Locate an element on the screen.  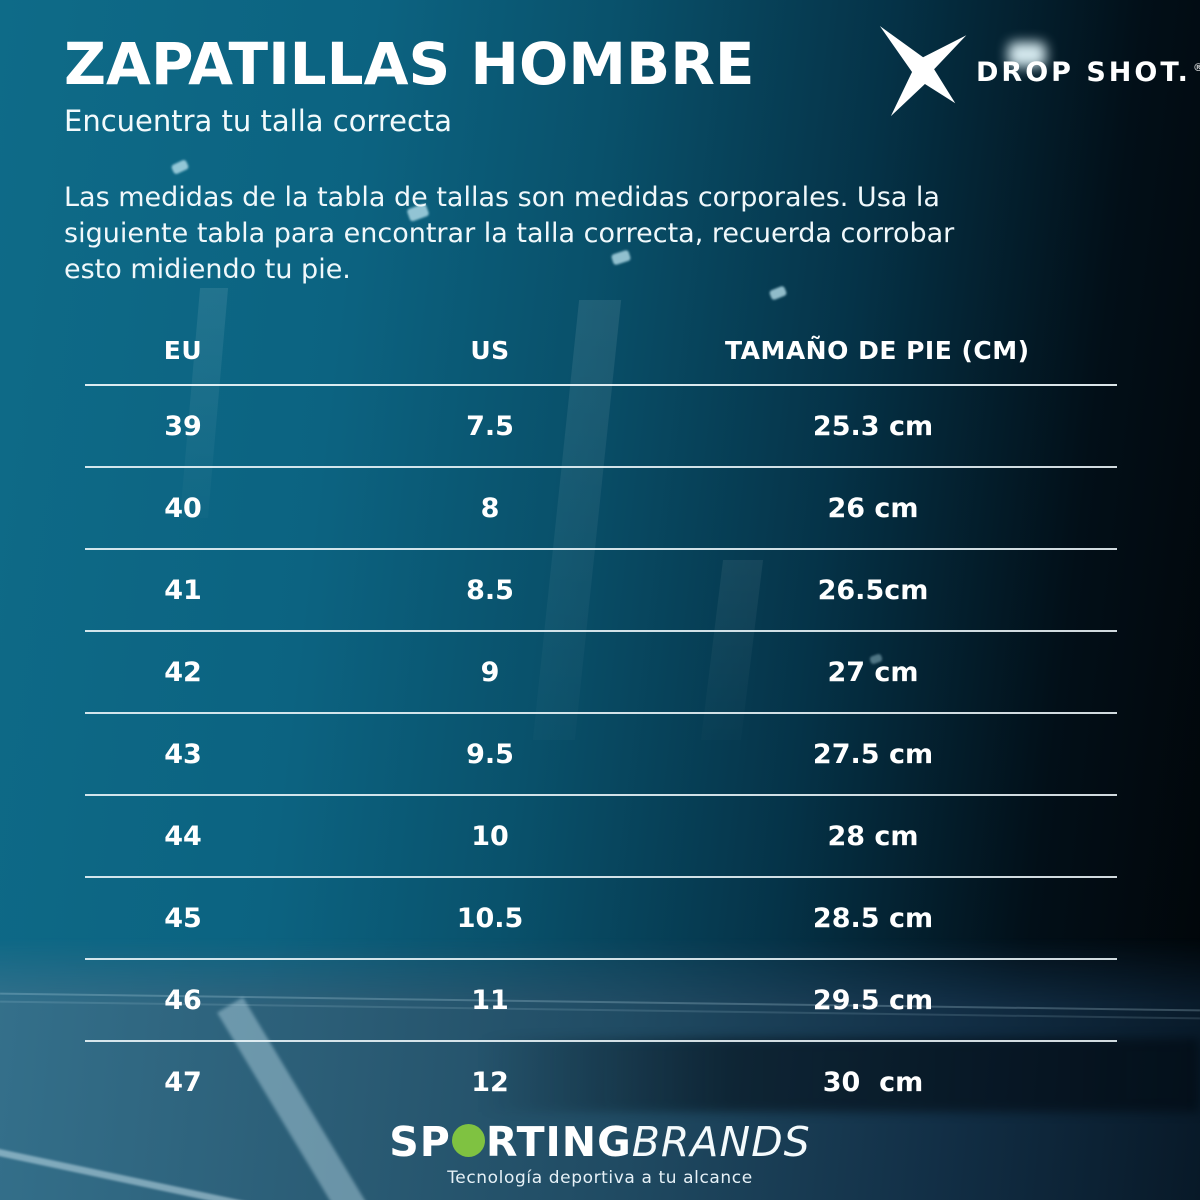
cell-us: 12 is located at coordinates (490, 1082).